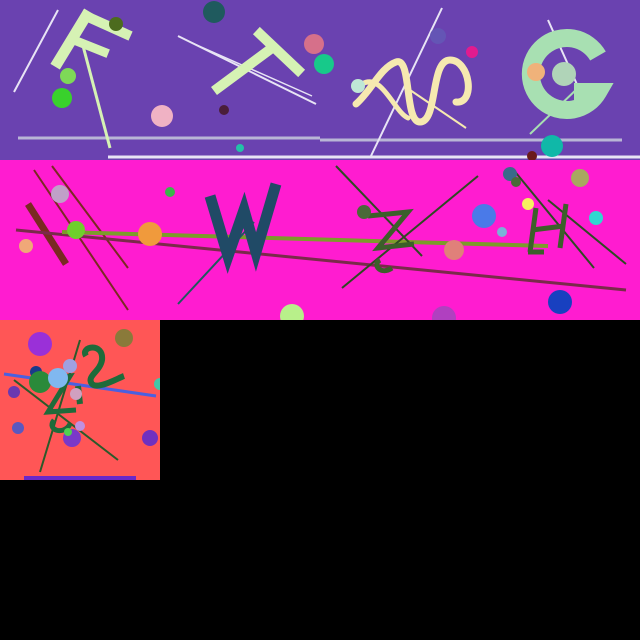 This screenshot has width=640, height=640. I want to click on glyph-g-coral, so click(100, 374).